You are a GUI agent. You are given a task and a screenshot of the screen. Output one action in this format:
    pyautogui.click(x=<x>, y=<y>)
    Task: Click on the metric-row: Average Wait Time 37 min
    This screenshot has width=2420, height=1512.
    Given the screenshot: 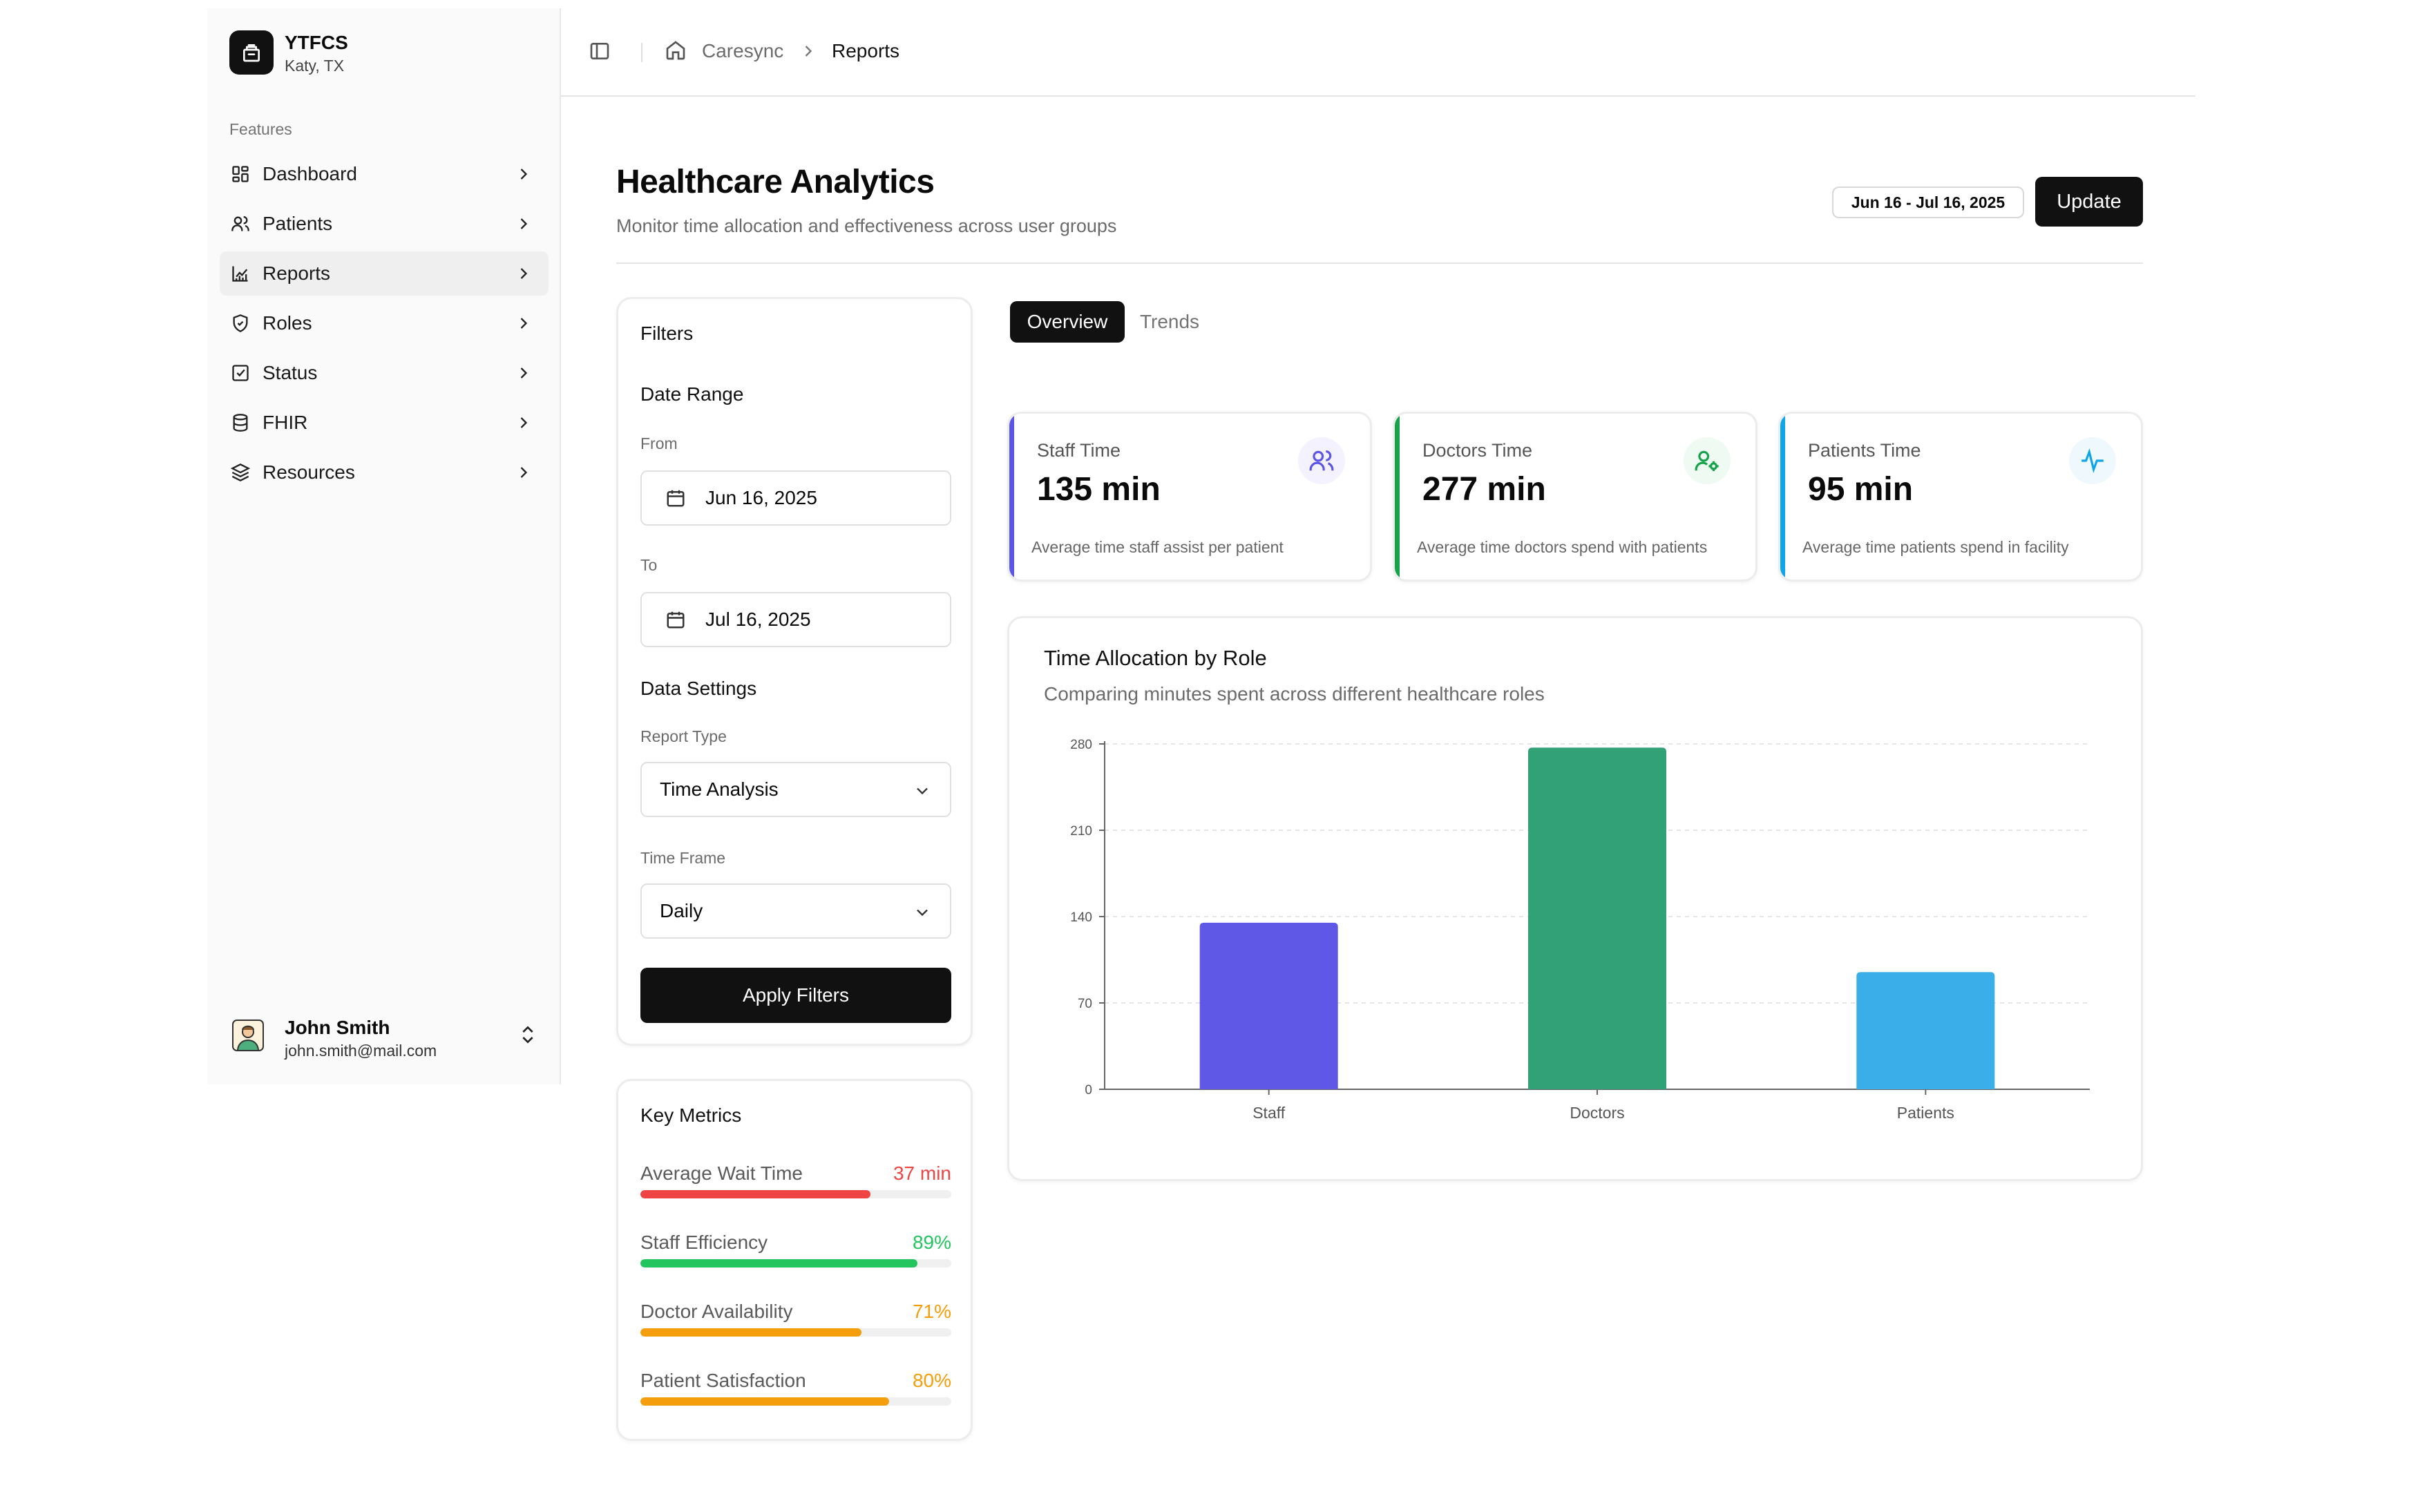 What is the action you would take?
    pyautogui.click(x=795, y=1180)
    